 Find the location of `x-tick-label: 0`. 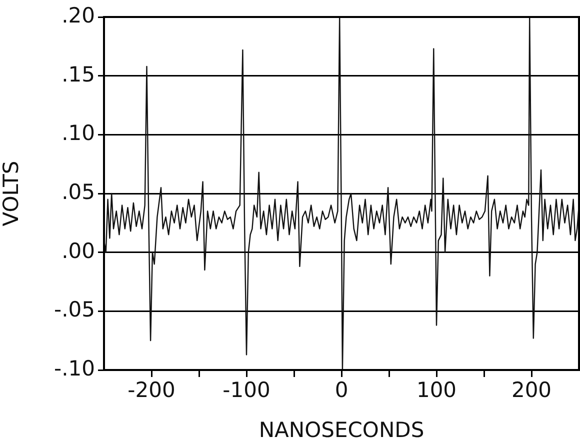

x-tick-label: 0 is located at coordinates (341, 390).